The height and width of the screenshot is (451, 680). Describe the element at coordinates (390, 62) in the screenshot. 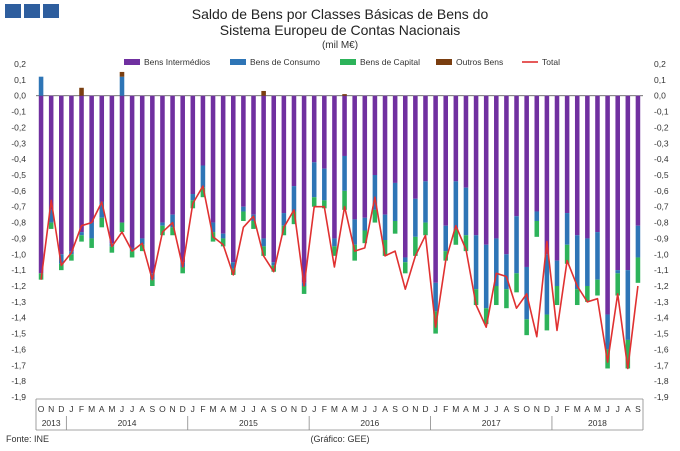

I see `legend-label-capital: Bens de Capital` at that location.